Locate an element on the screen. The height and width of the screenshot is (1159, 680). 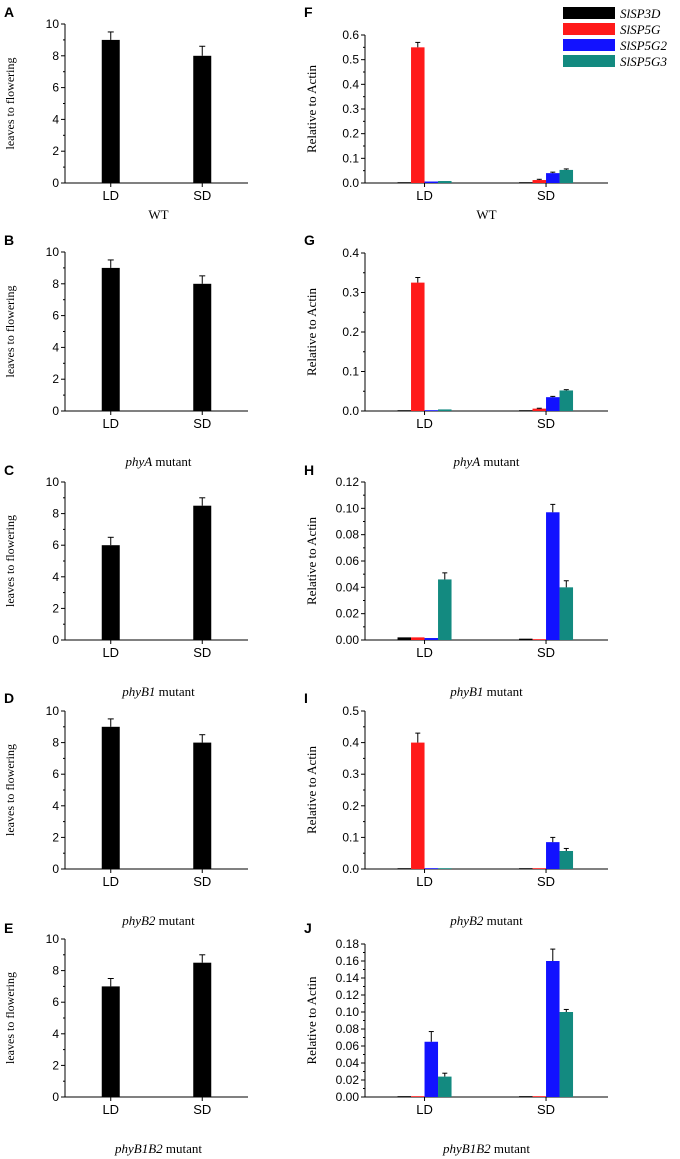
legend-swatch-slsp3d is located at coordinates (589, 13).